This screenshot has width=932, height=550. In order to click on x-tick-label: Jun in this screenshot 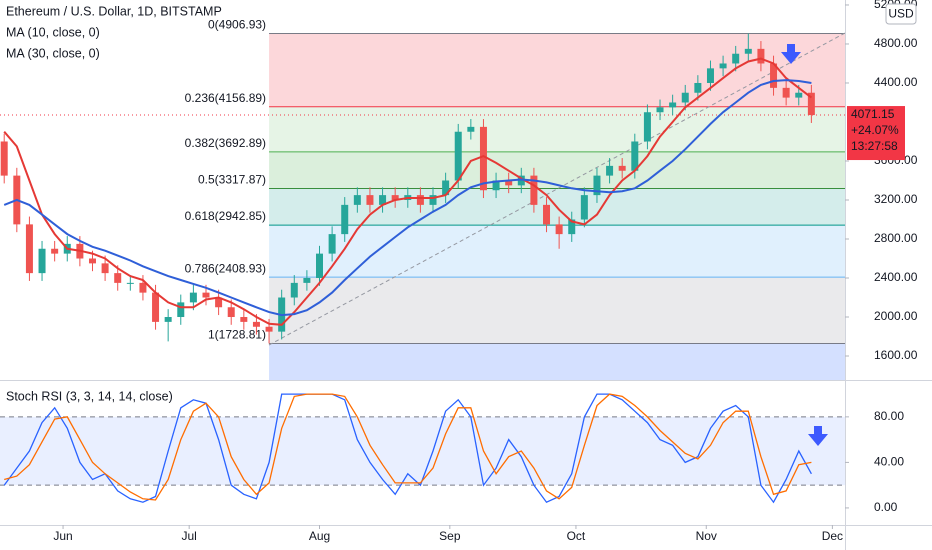, I will do `click(62, 536)`.